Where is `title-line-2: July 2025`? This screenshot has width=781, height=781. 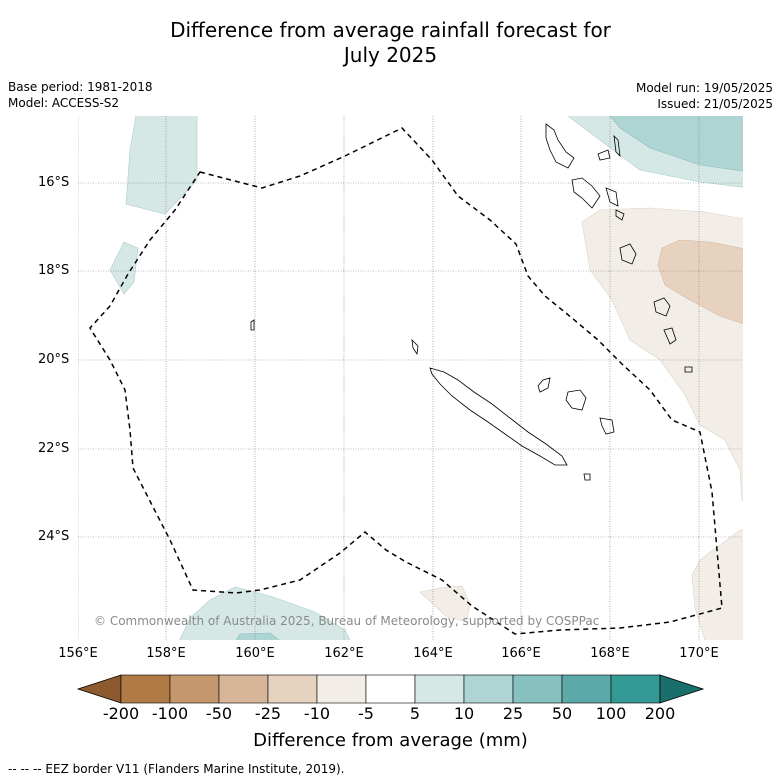
title-line-2: July 2025 is located at coordinates (390, 55).